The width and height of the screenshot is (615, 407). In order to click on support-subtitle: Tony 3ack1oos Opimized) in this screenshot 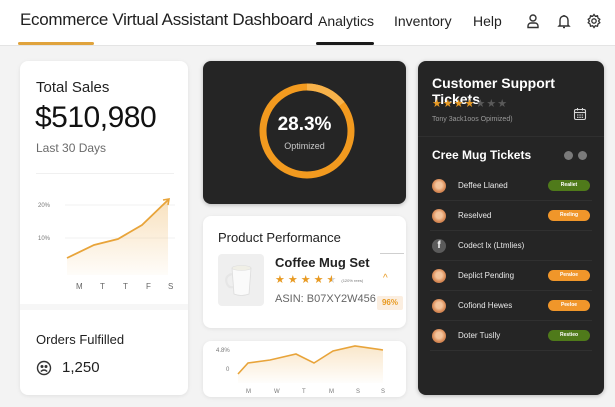, I will do `click(472, 119)`.